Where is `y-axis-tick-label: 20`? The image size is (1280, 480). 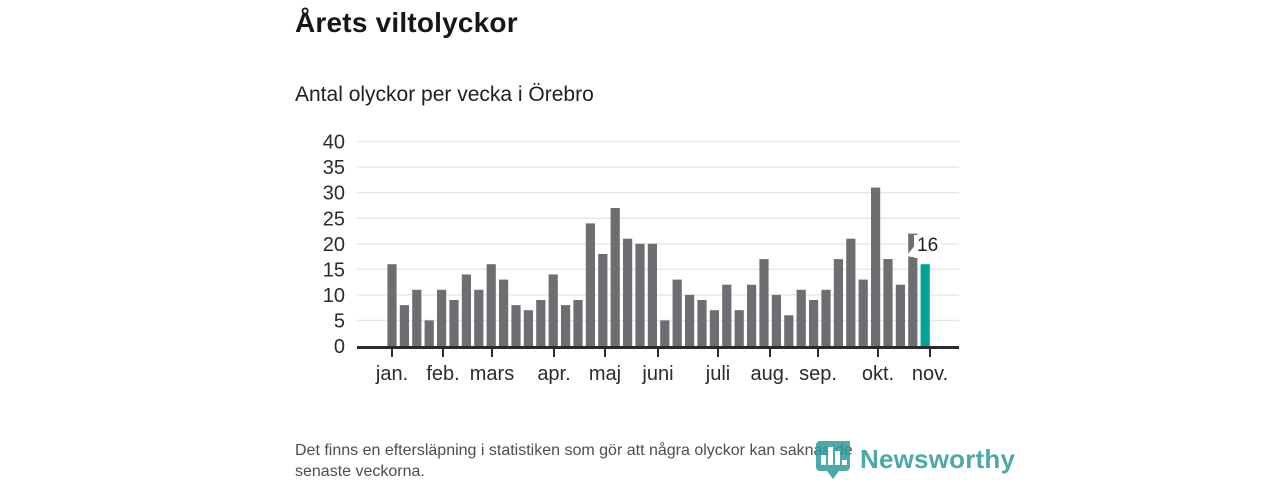
y-axis-tick-label: 20 is located at coordinates (334, 245).